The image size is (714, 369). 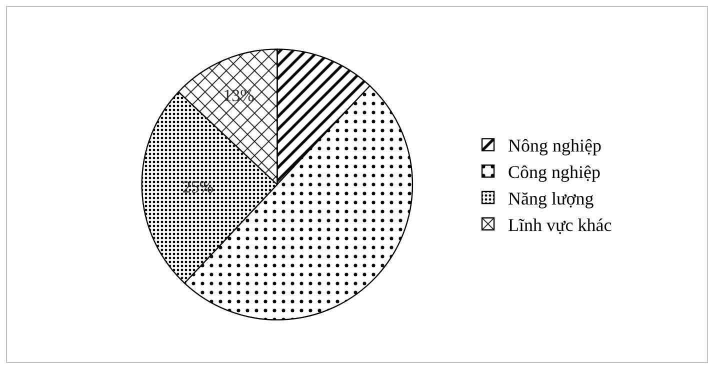 I want to click on legend-label: Năng lượng, so click(x=551, y=198).